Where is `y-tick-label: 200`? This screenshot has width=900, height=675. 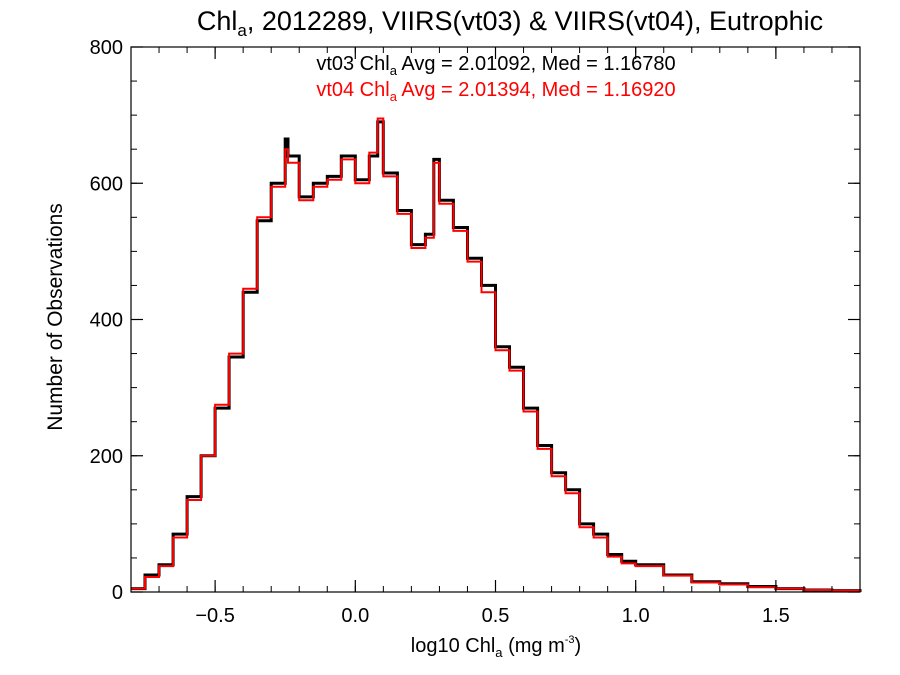 y-tick-label: 200 is located at coordinates (106, 457).